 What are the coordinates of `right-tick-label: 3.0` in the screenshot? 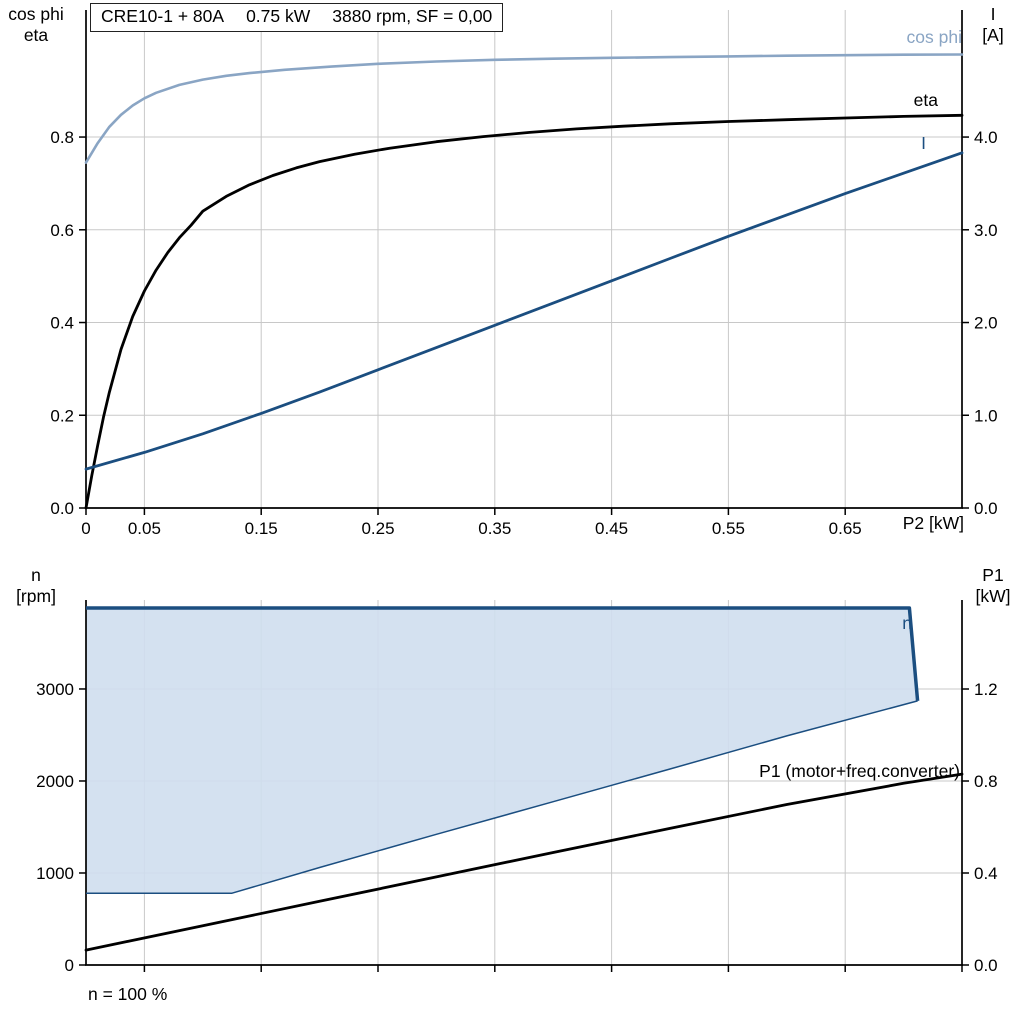 It's located at (986, 230).